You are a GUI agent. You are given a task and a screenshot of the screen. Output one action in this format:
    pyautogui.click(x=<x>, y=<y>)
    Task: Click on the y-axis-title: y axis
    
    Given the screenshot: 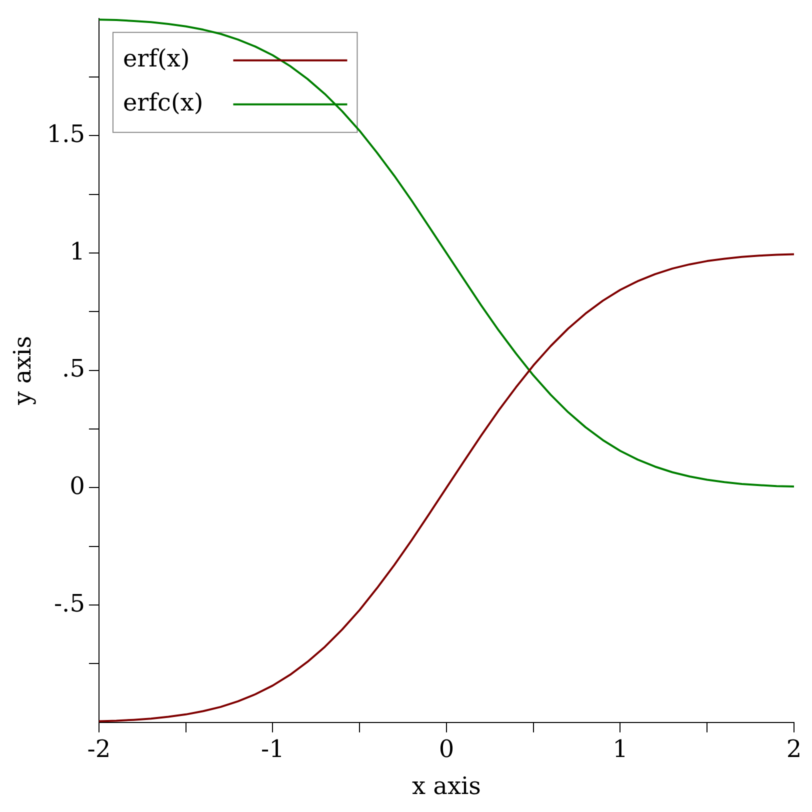 What is the action you would take?
    pyautogui.click(x=22, y=371)
    